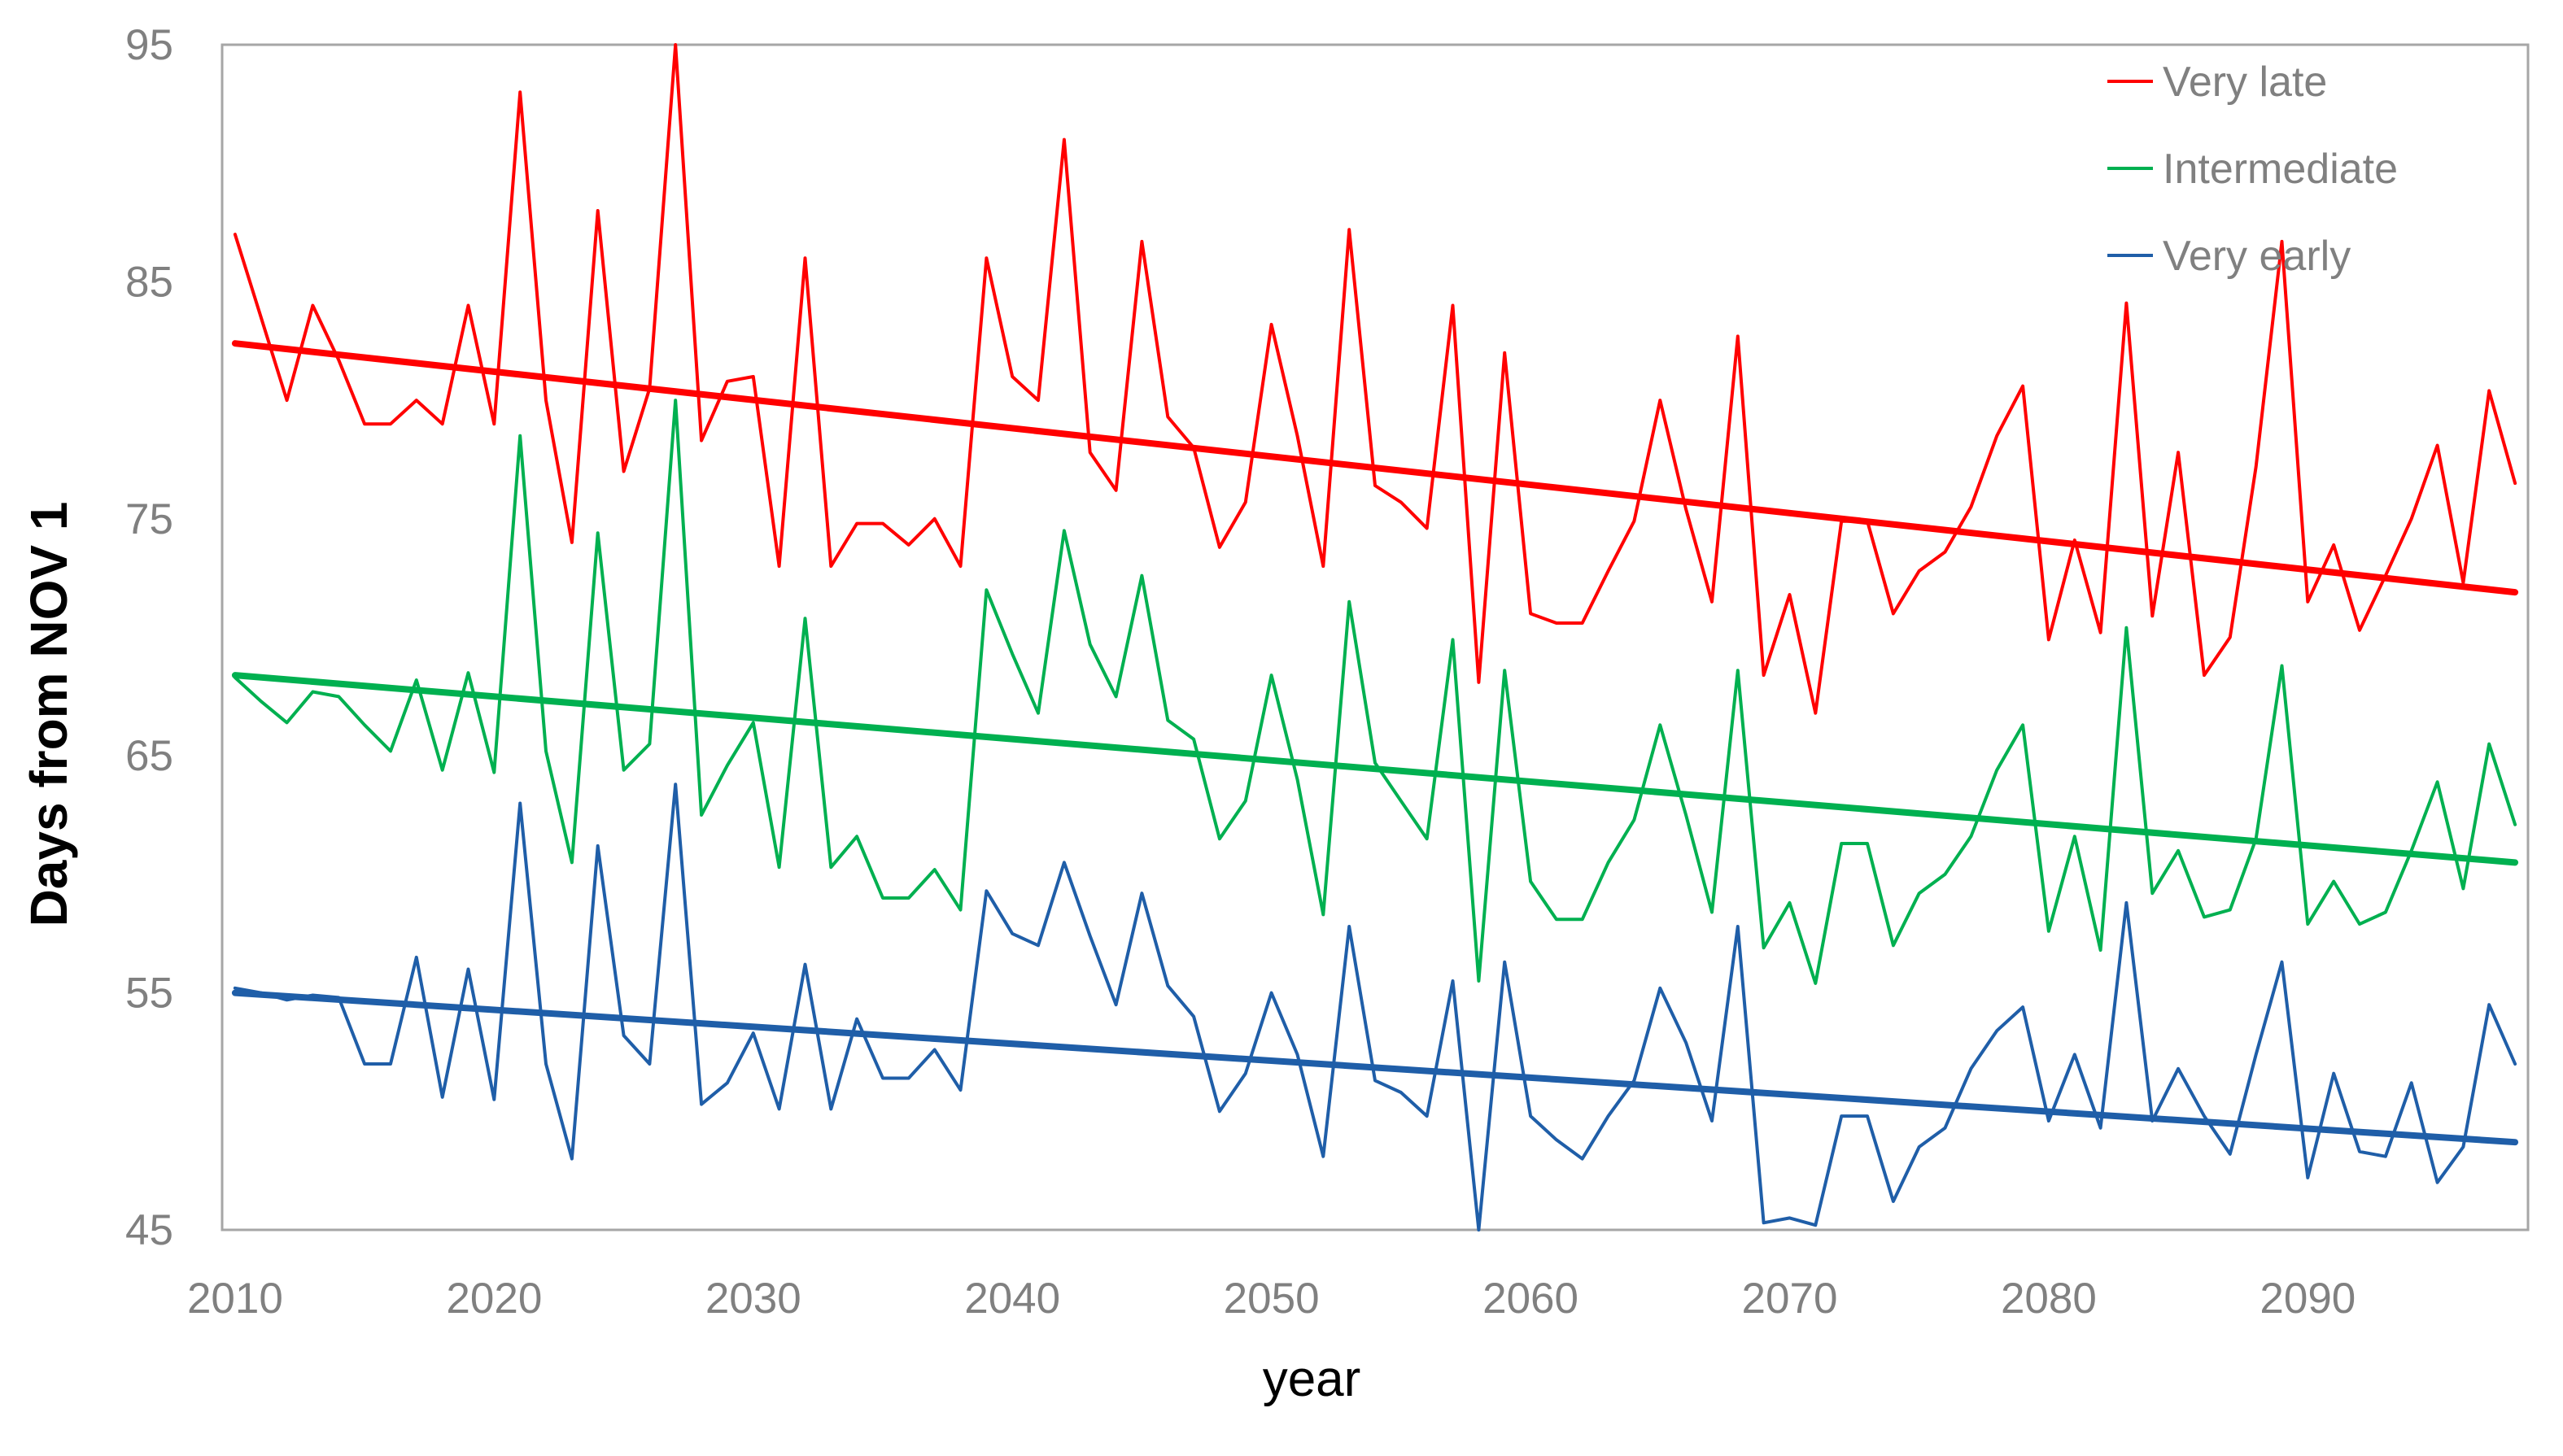 This screenshot has height=1456, width=2563. Describe the element at coordinates (753, 1299) in the screenshot. I see `x-tick-label: 2030` at that location.